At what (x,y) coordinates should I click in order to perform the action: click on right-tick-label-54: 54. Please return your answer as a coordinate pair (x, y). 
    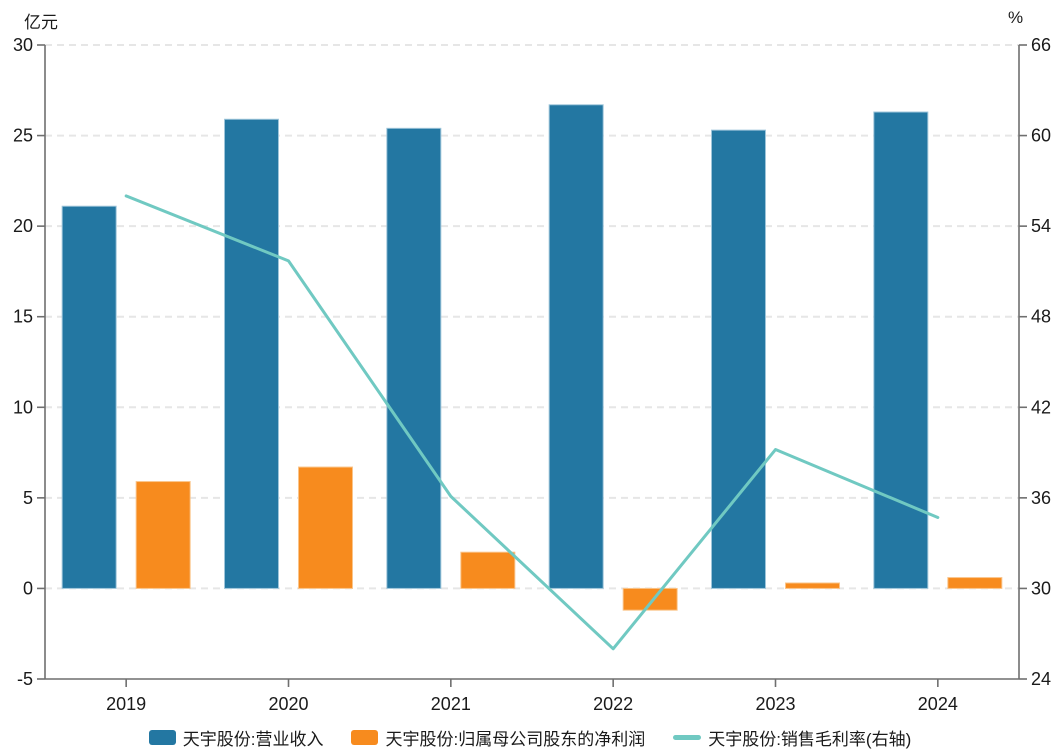
    Looking at the image, I should click on (1041, 226).